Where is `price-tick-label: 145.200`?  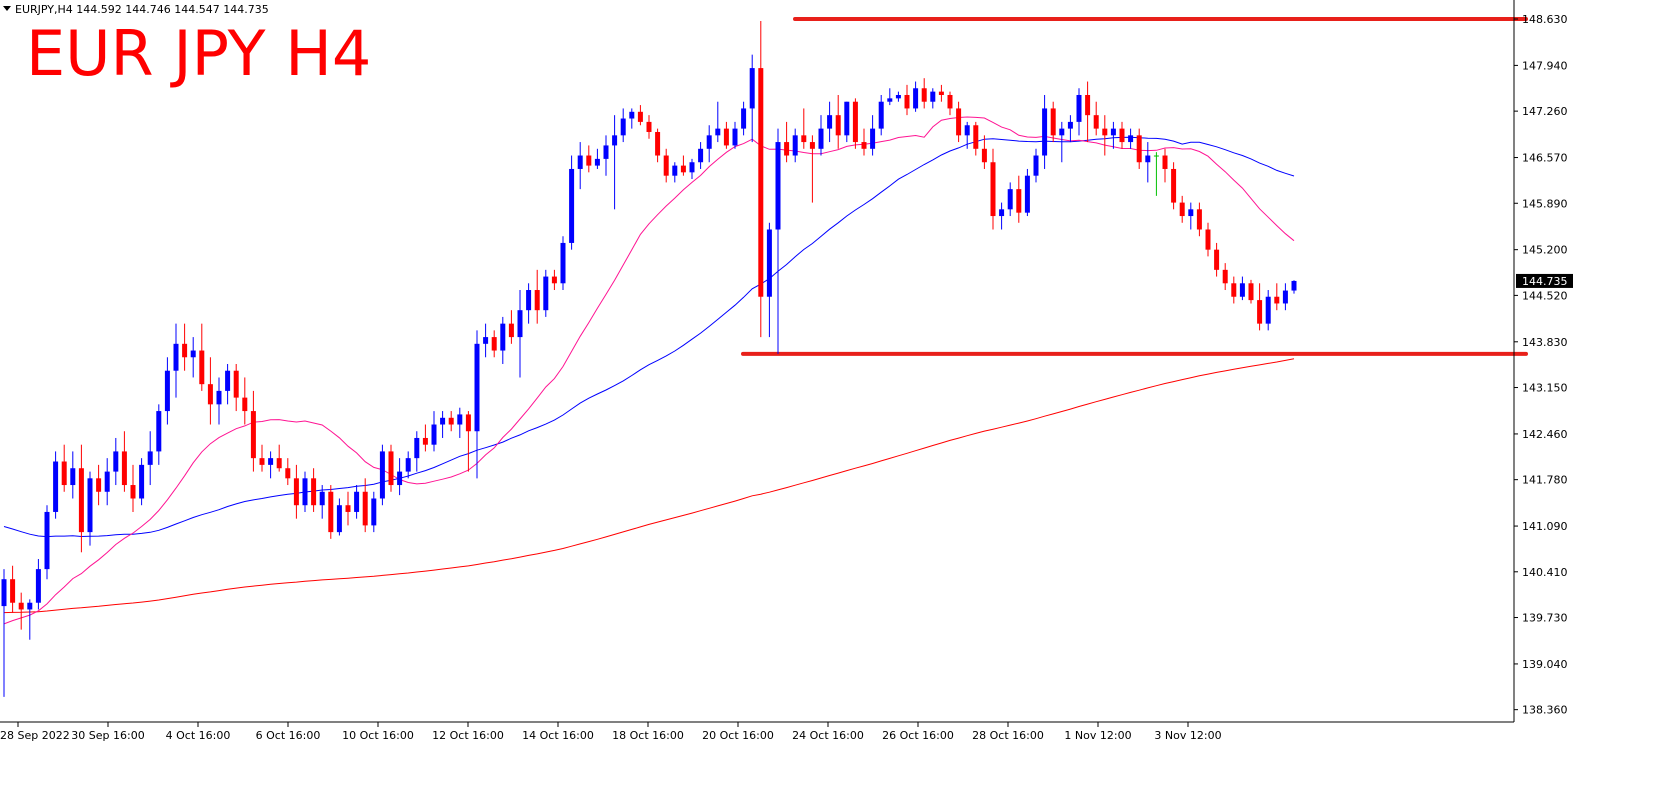
price-tick-label: 145.200 is located at coordinates (1545, 250).